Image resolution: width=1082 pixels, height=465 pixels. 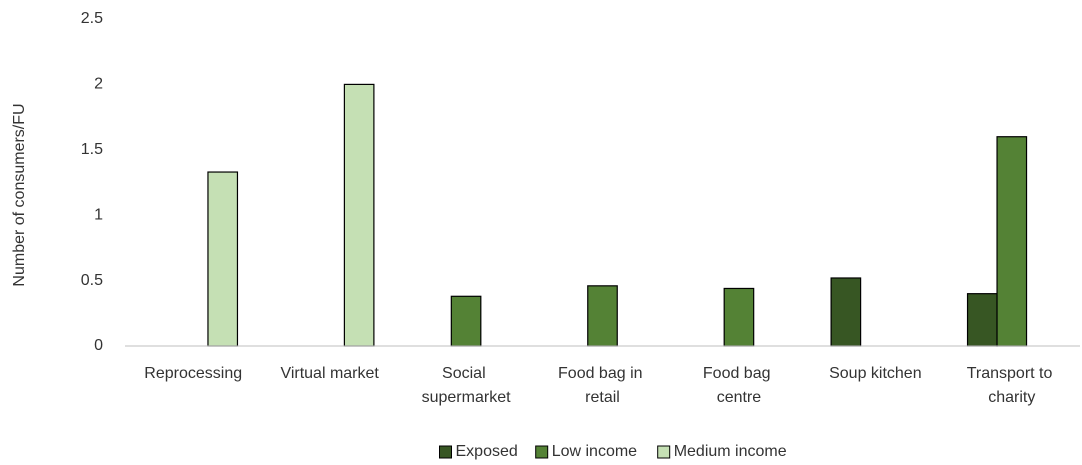 What do you see at coordinates (466, 385) in the screenshot?
I see `x-tick-label: Social supermarket` at bounding box center [466, 385].